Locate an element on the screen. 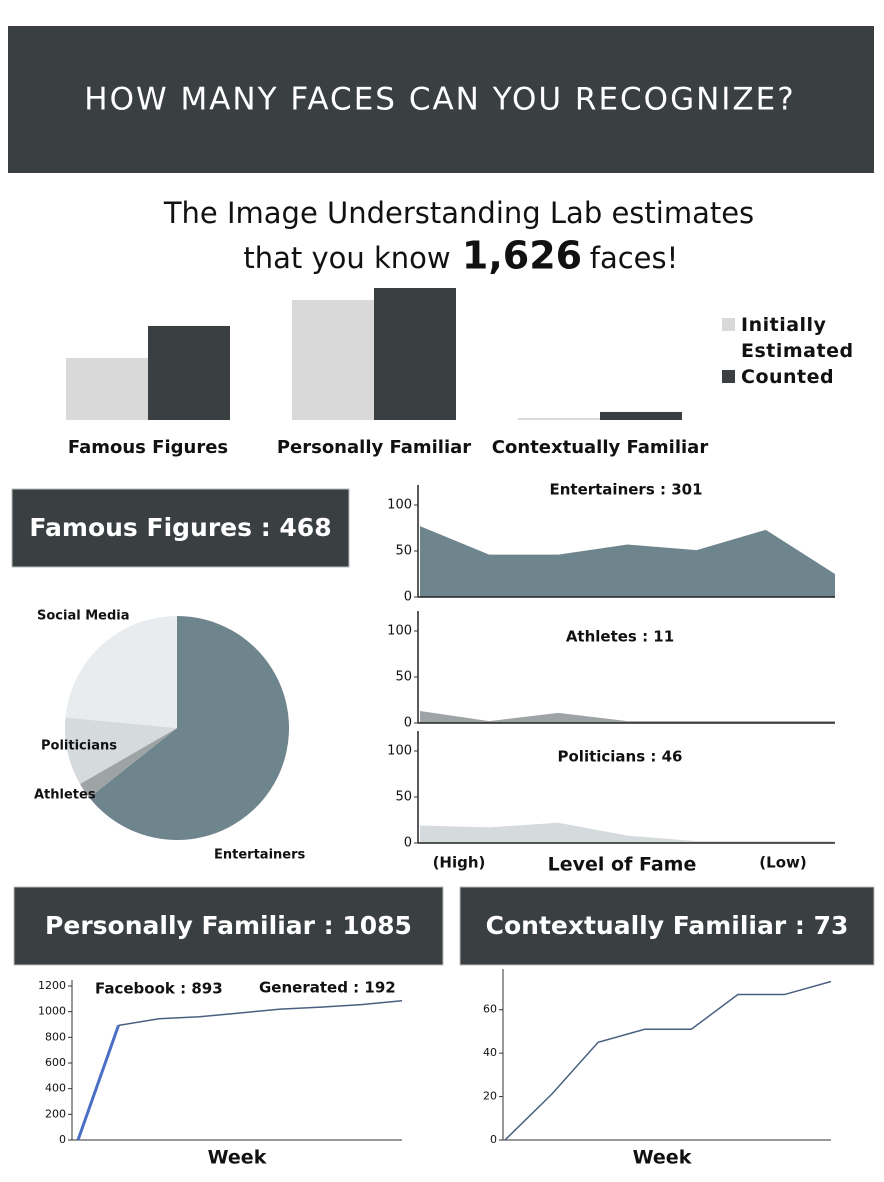  legend: Initially Estimated Counted is located at coordinates (797, 351).